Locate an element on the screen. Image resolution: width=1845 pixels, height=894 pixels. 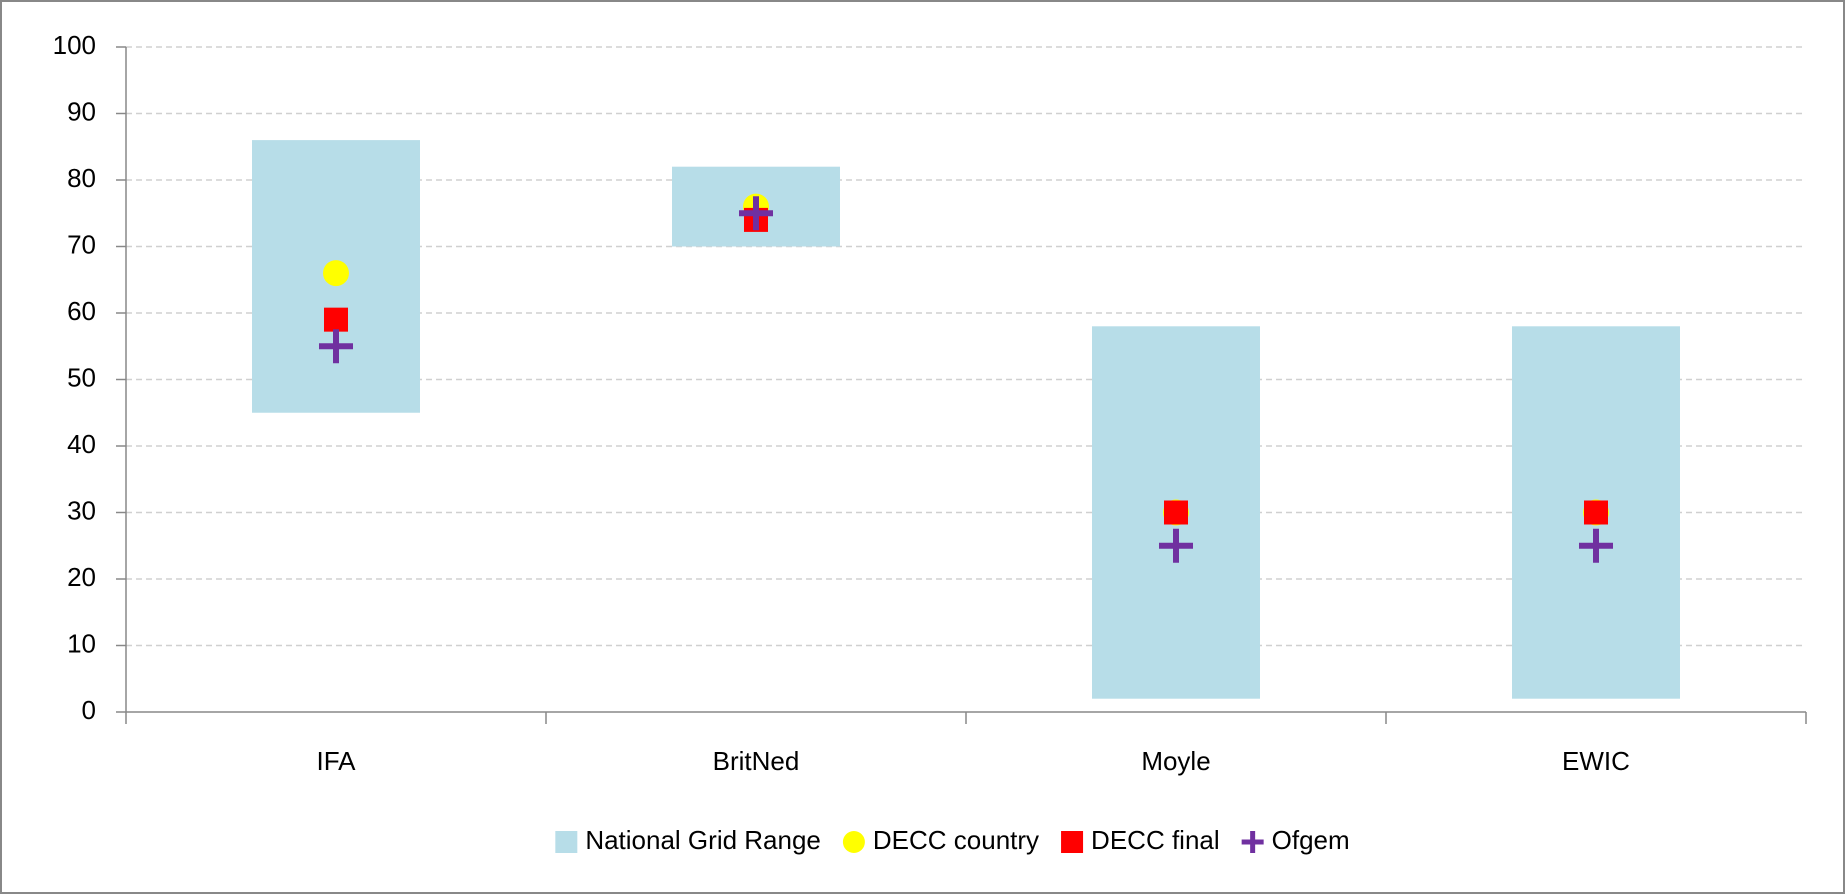
x-tick-label: EWIC is located at coordinates (1596, 761).